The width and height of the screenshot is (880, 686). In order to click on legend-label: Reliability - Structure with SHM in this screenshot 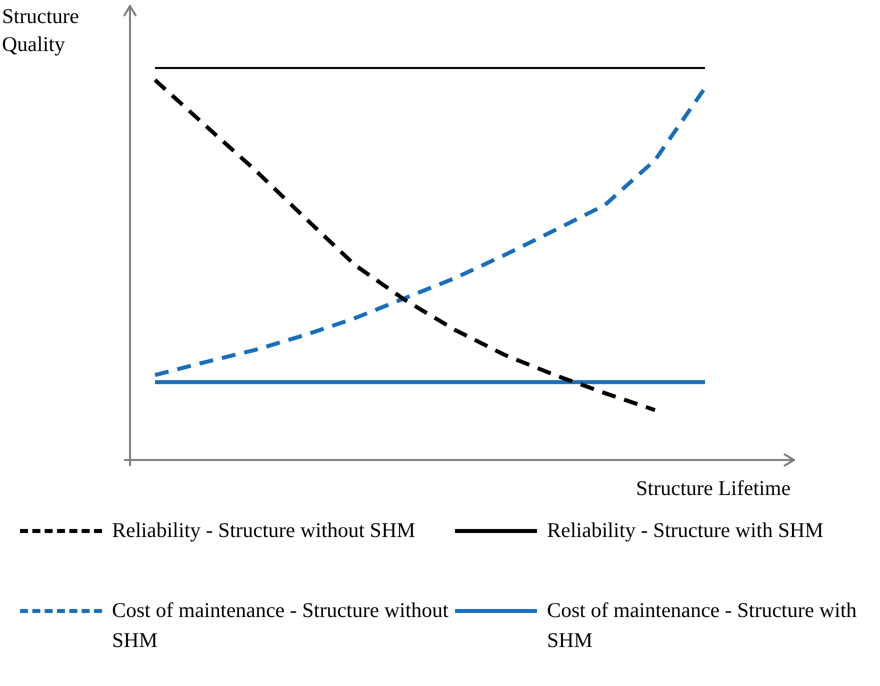, I will do `click(685, 530)`.